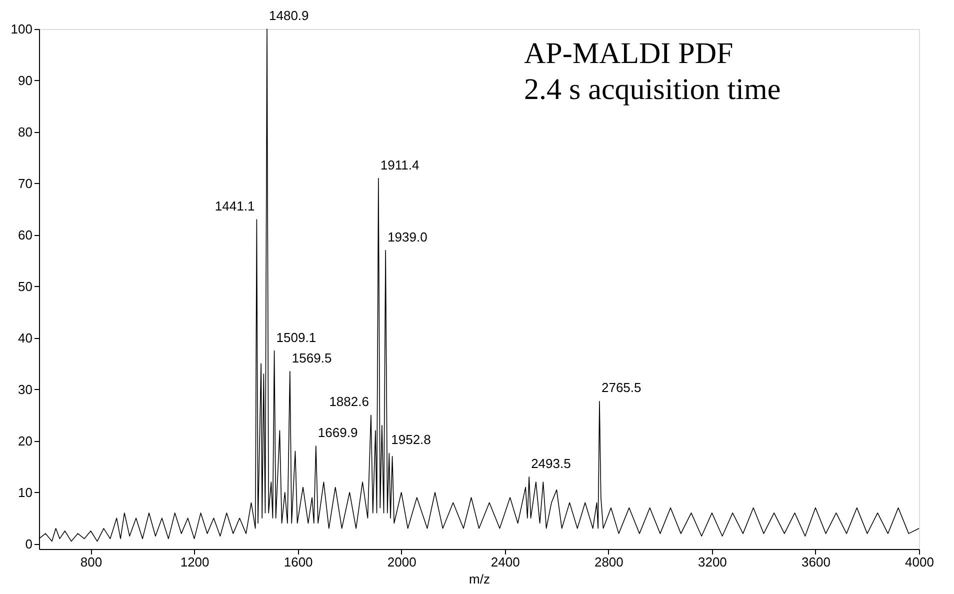 The height and width of the screenshot is (594, 954). I want to click on x-tick-label: 2800, so click(609, 562).